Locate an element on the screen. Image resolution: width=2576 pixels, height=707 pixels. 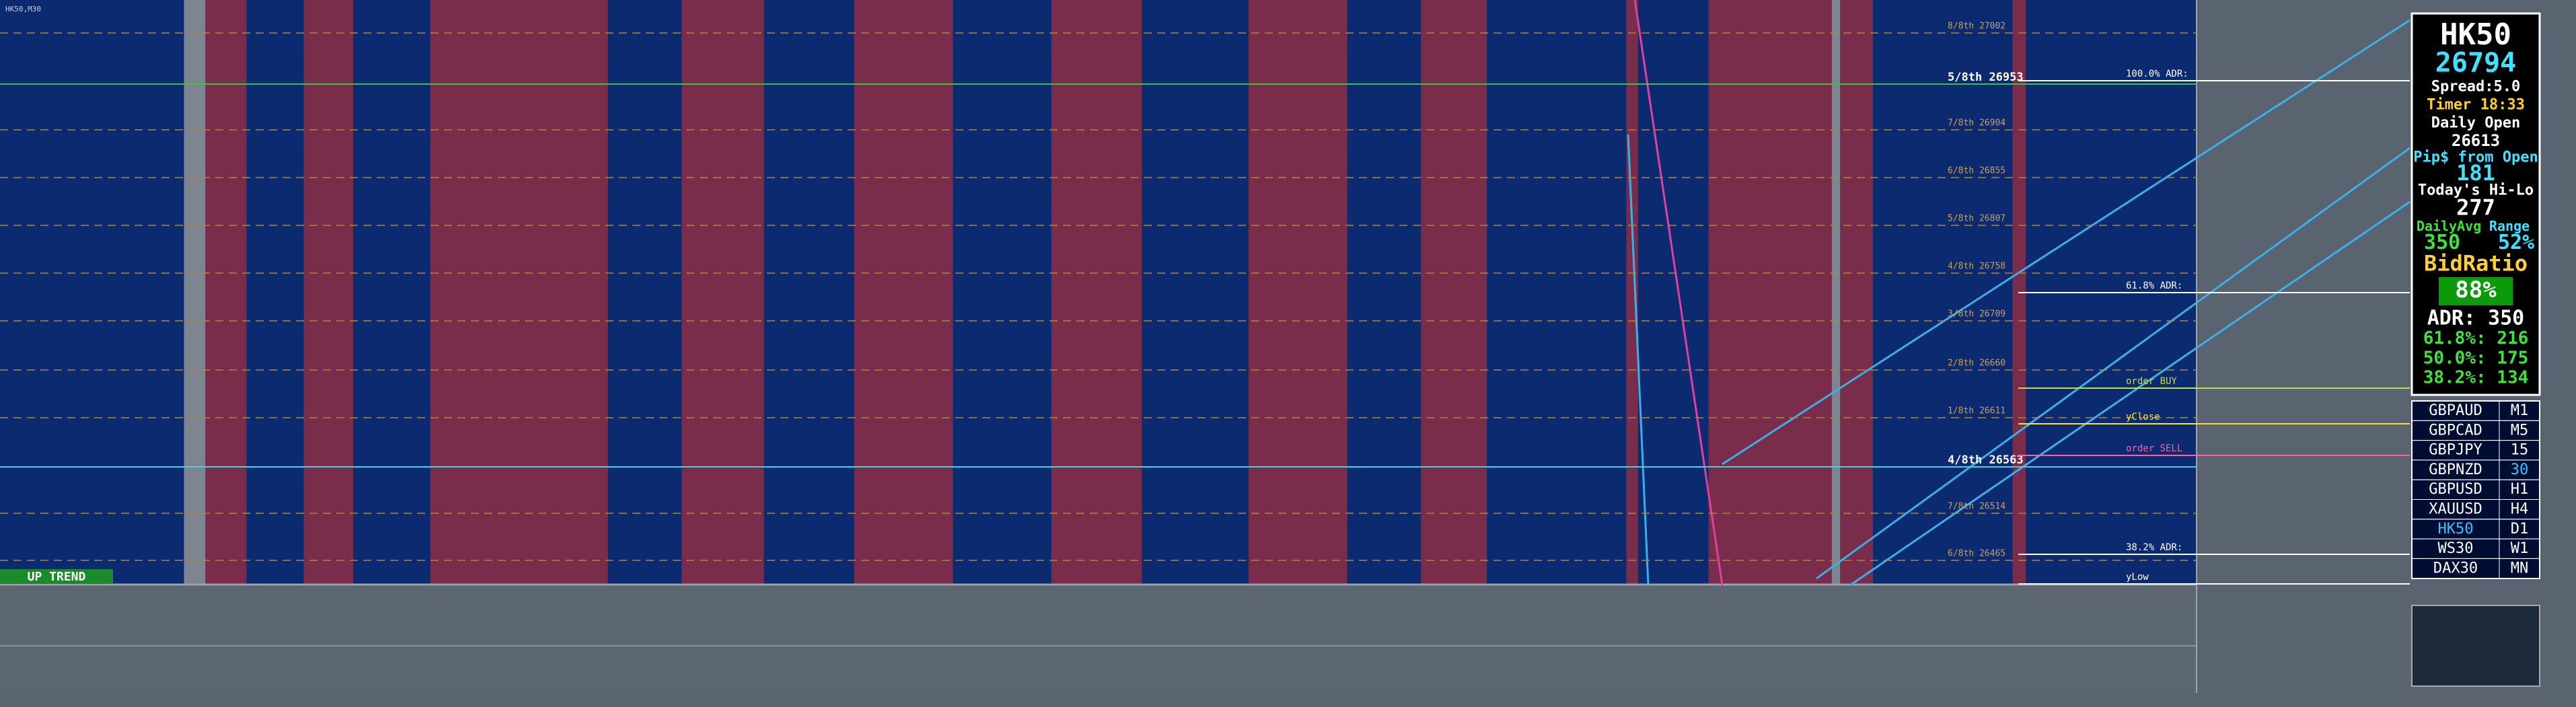
tag-label: yLow is located at coordinates (2137, 577).